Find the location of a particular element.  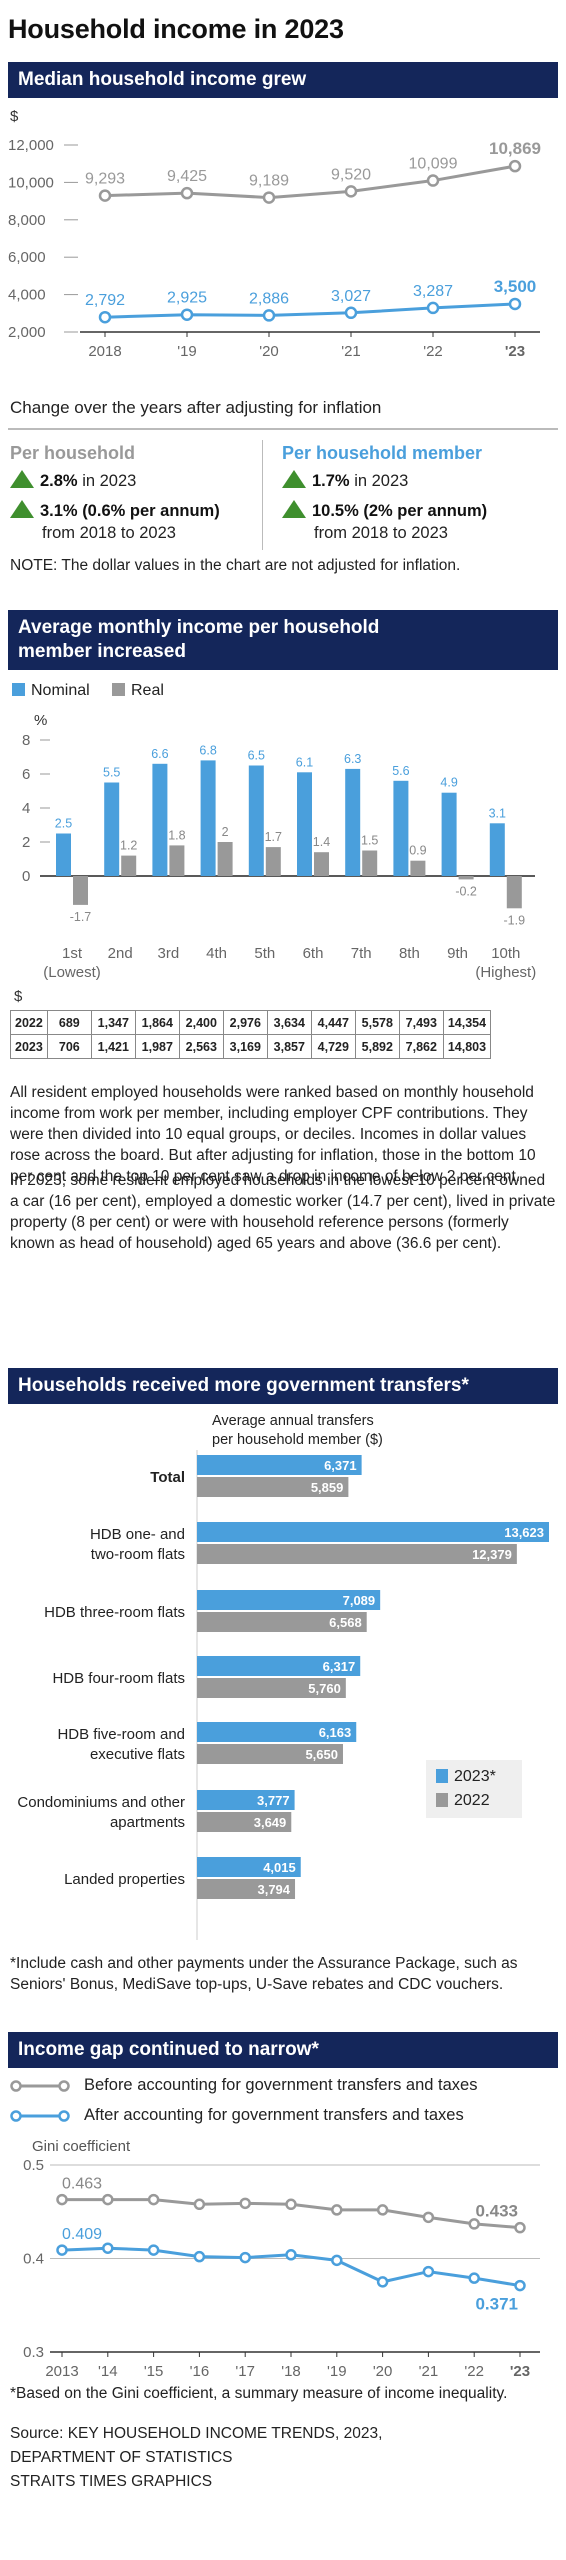

x-tick-label: '19 is located at coordinates (337, 2371).